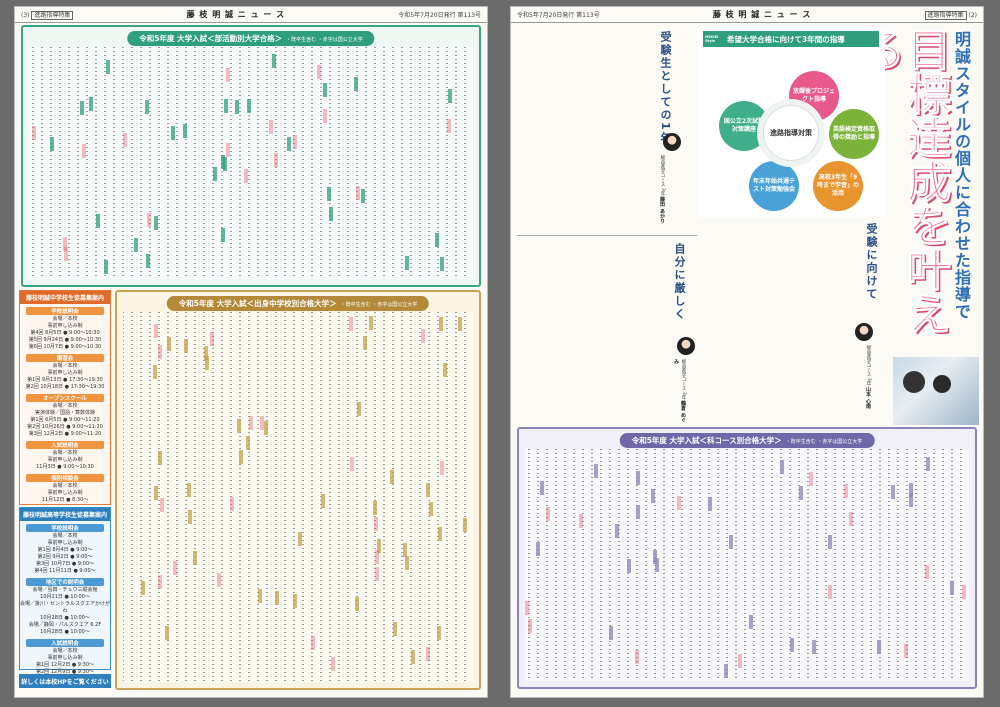  I want to click on school-results-title: 令和5年度 大学入試＜出身中学校別合格大学＞ ・既卒生含む ・赤字は国公立大学, so click(298, 303).